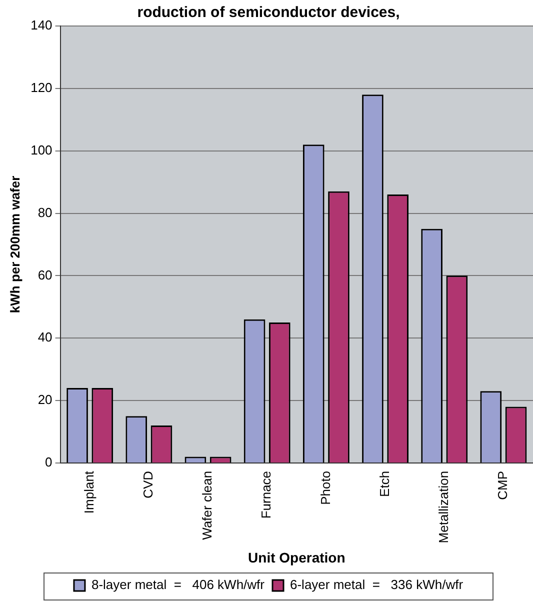  What do you see at coordinates (178, 584) in the screenshot?
I see `legend-label: 8-layer metal = 406 kWh/wfr` at bounding box center [178, 584].